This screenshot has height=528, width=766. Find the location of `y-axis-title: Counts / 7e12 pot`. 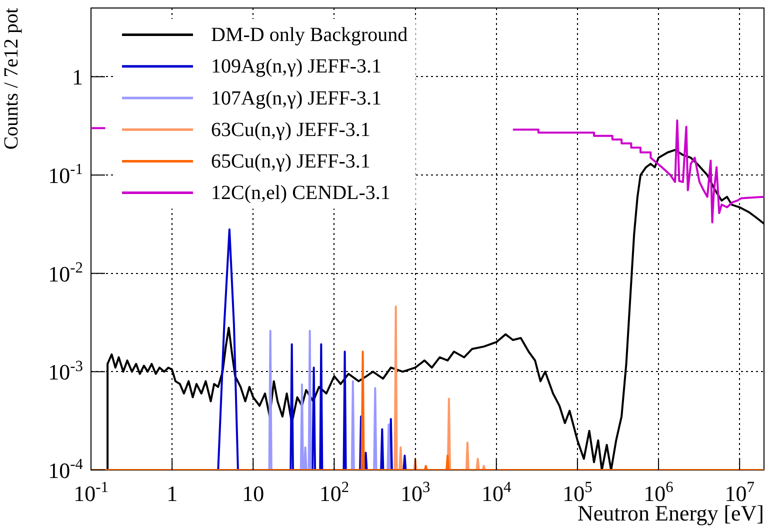

y-axis-title: Counts / 7e12 pot is located at coordinates (11, 79).